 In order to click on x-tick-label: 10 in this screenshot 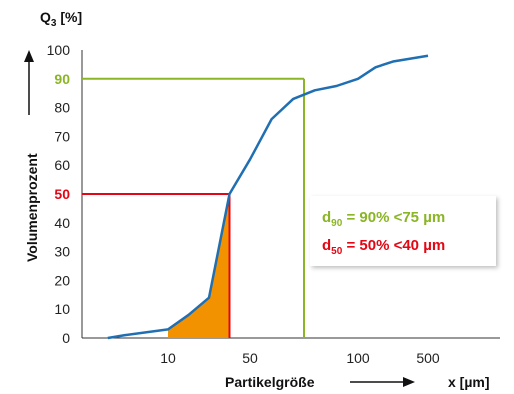, I will do `click(168, 358)`.